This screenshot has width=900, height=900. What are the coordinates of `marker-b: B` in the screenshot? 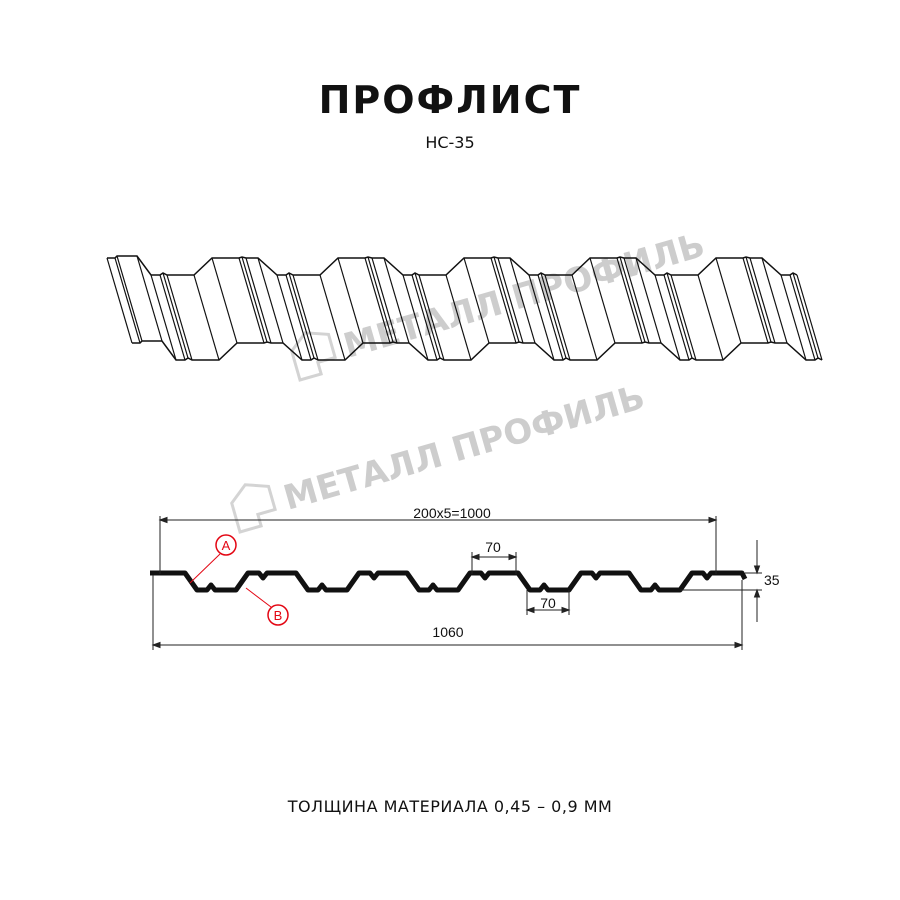 It's located at (267, 606).